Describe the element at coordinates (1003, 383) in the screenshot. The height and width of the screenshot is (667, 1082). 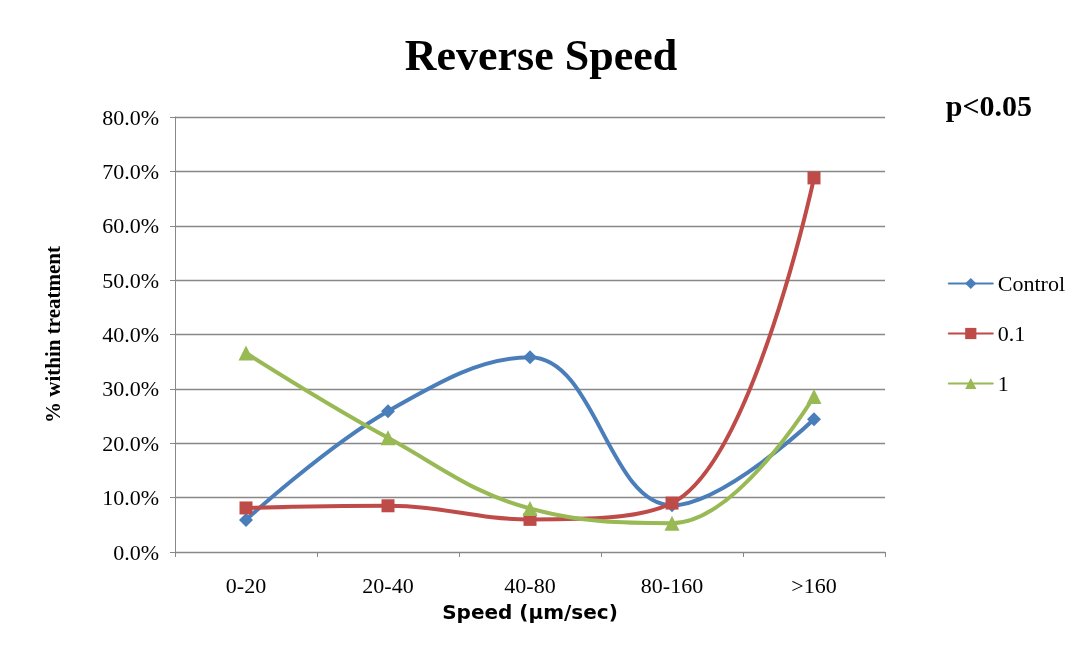
I see `legend-label: 1` at that location.